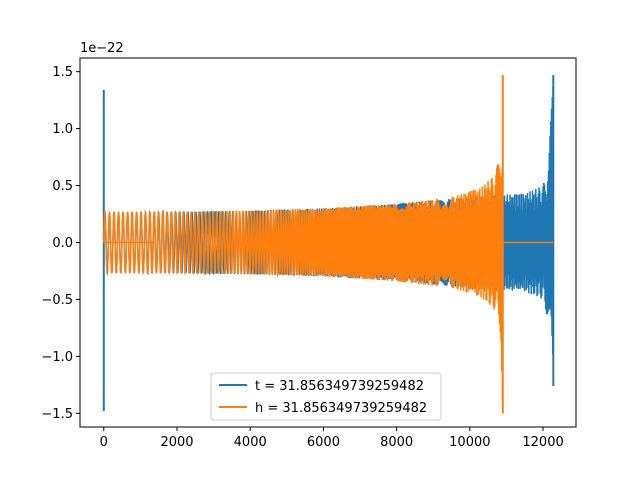 The image size is (640, 480). I want to click on legend-label-h: h = 31.856349739259482, so click(341, 408).